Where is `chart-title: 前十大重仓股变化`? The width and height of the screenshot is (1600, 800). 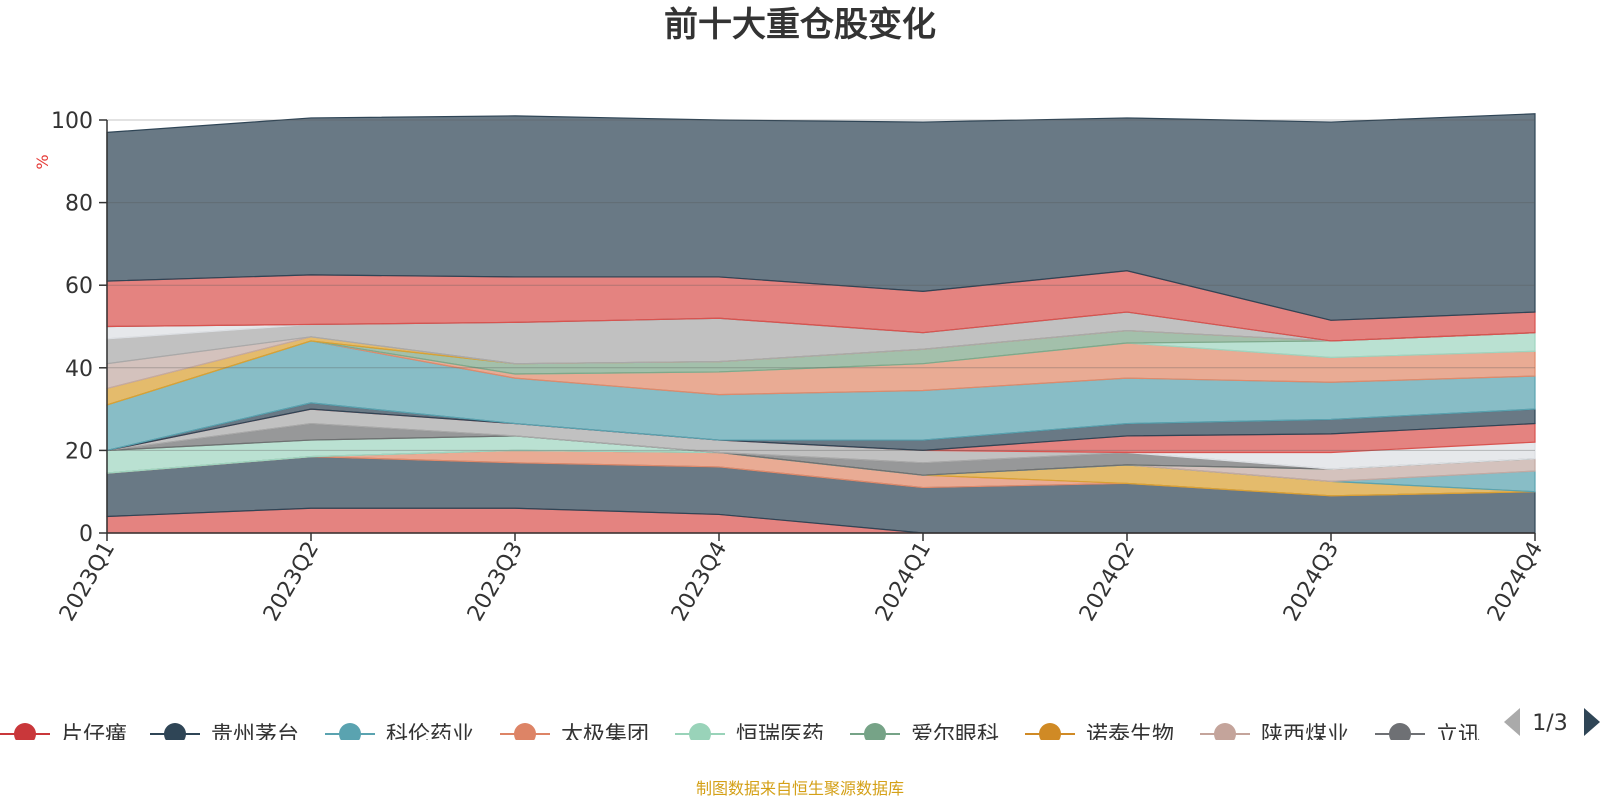 chart-title: 前十大重仓股变化 is located at coordinates (800, 25).